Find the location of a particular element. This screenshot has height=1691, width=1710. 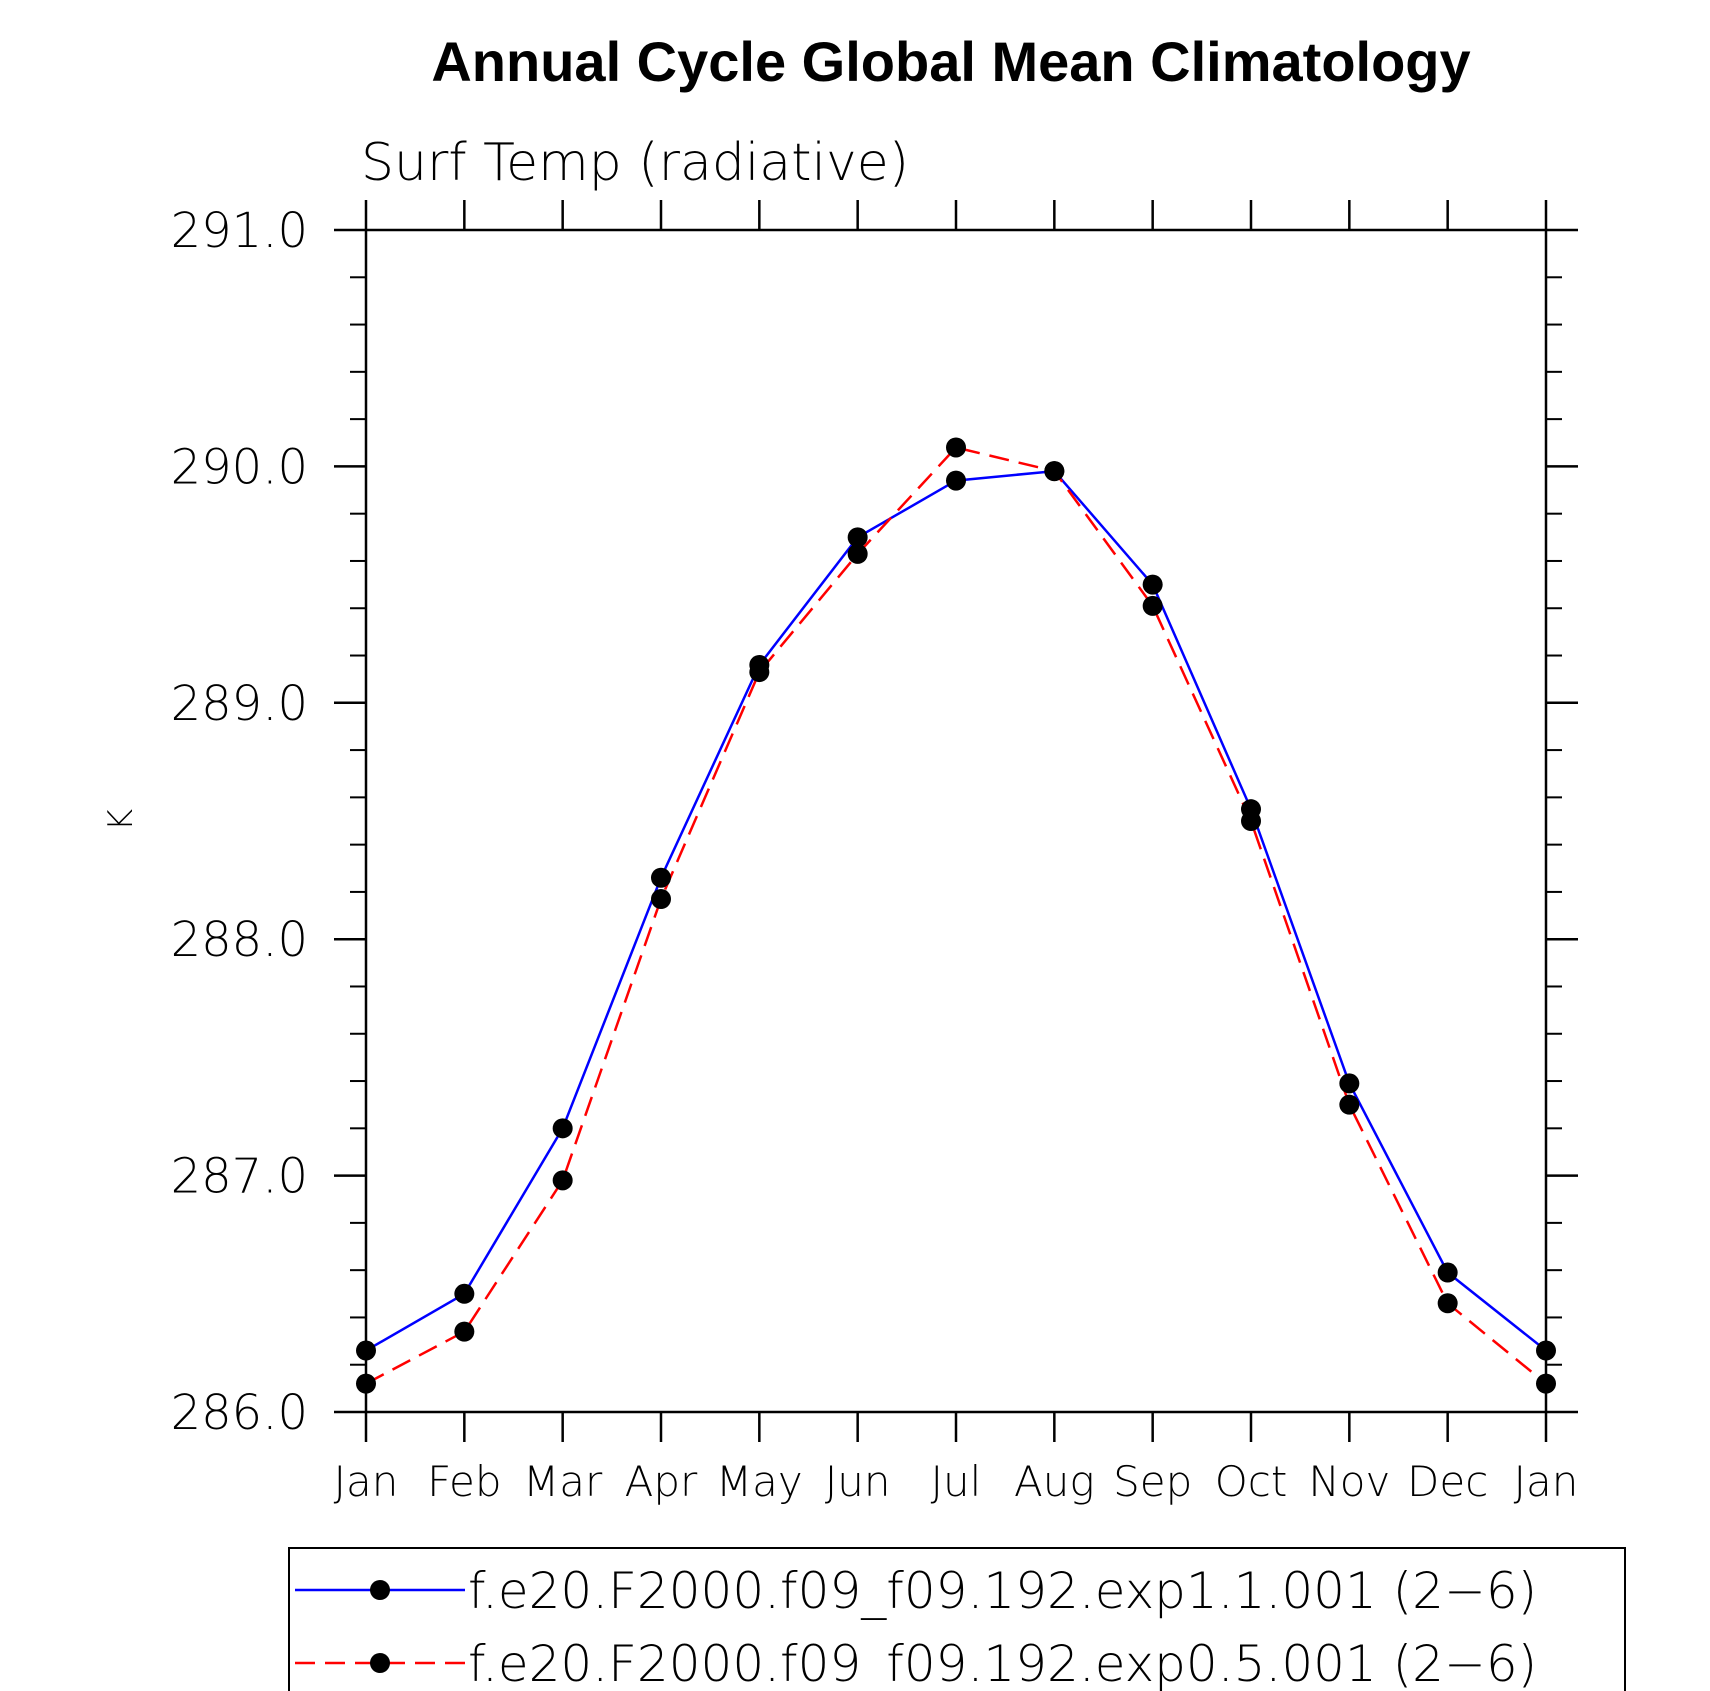

y-tick-label: 287.0 is located at coordinates (239, 1177).